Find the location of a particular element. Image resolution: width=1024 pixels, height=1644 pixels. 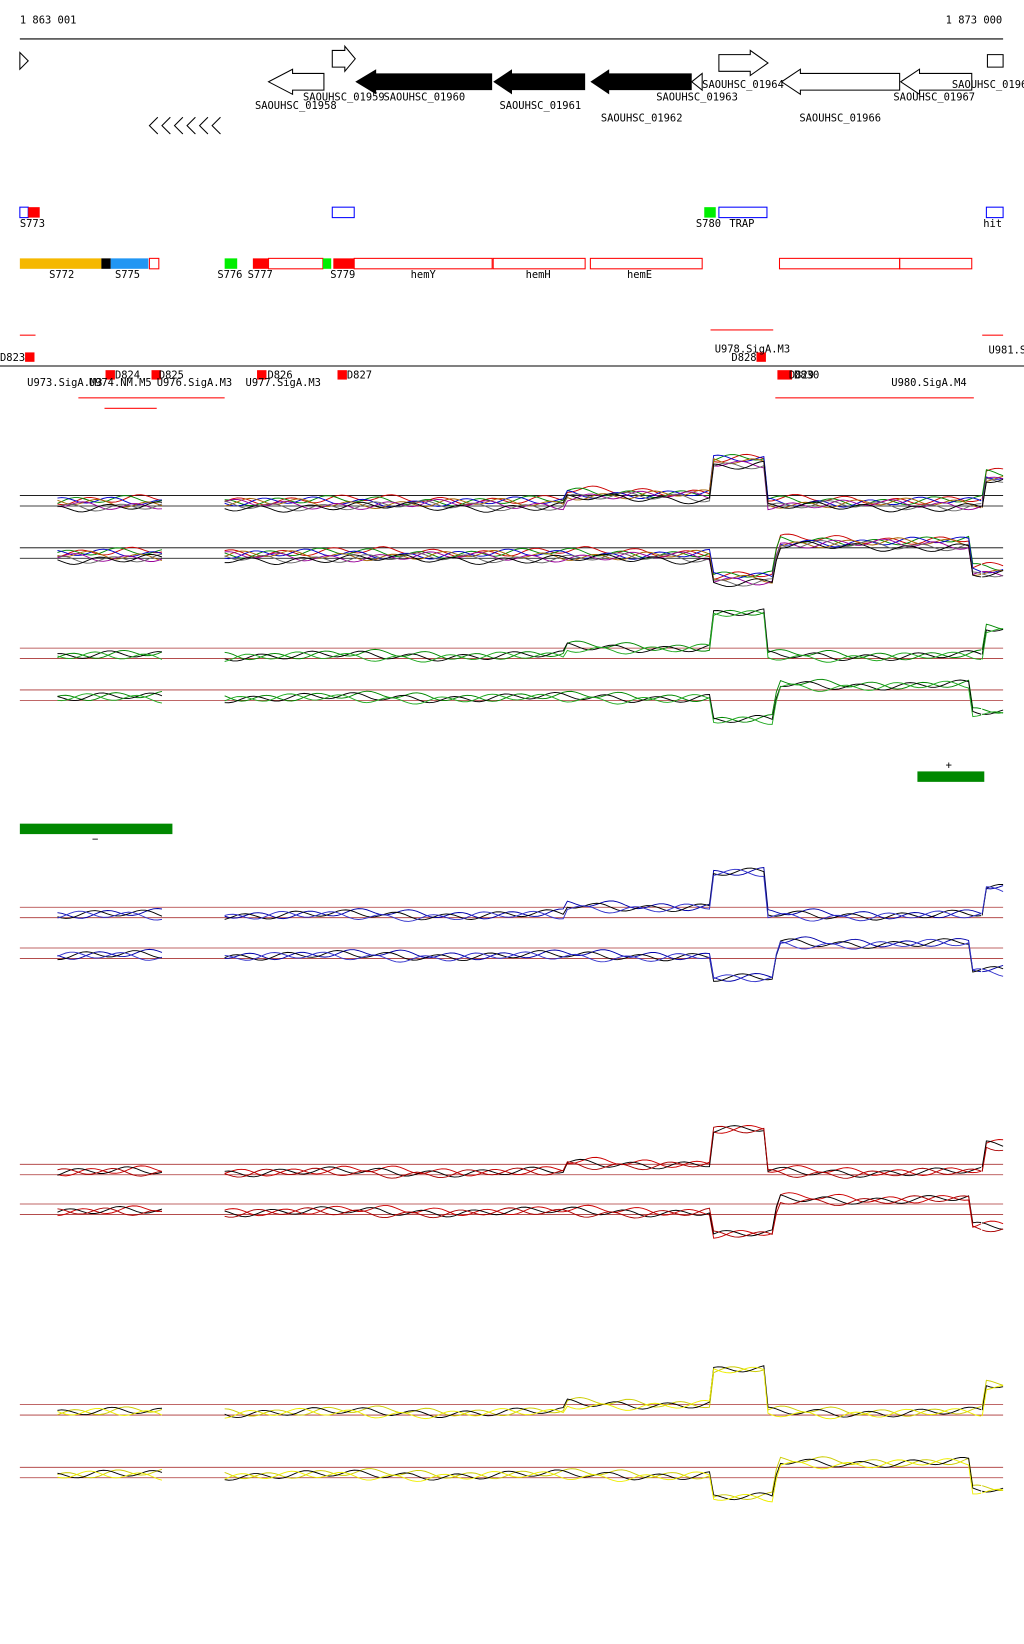

regulation-label: D826 is located at coordinates (279, 376).